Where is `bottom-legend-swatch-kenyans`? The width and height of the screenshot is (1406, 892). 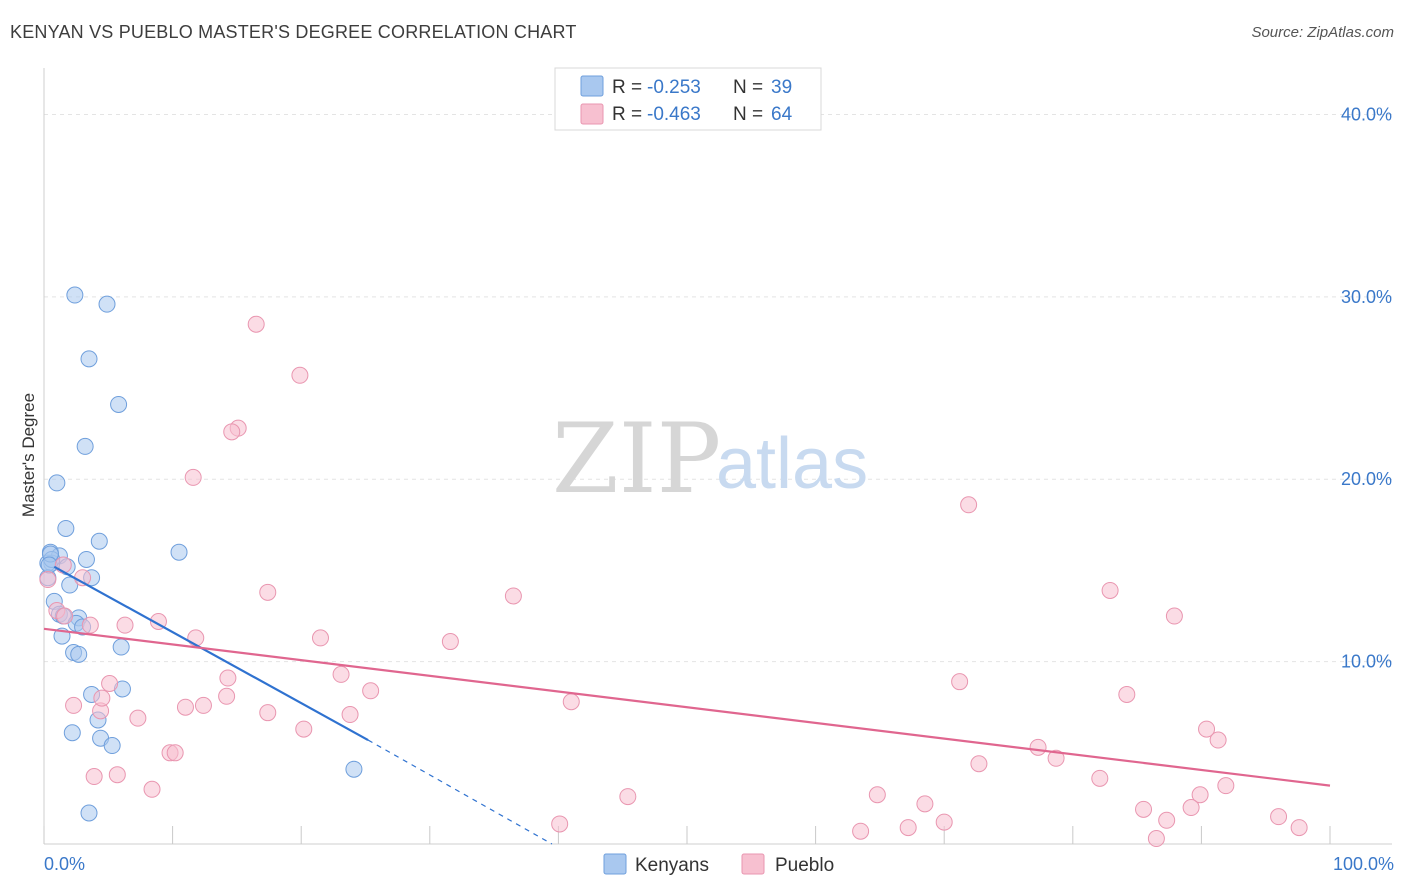
bottom-legend-swatch-kenyans is located at coordinates (615, 864).